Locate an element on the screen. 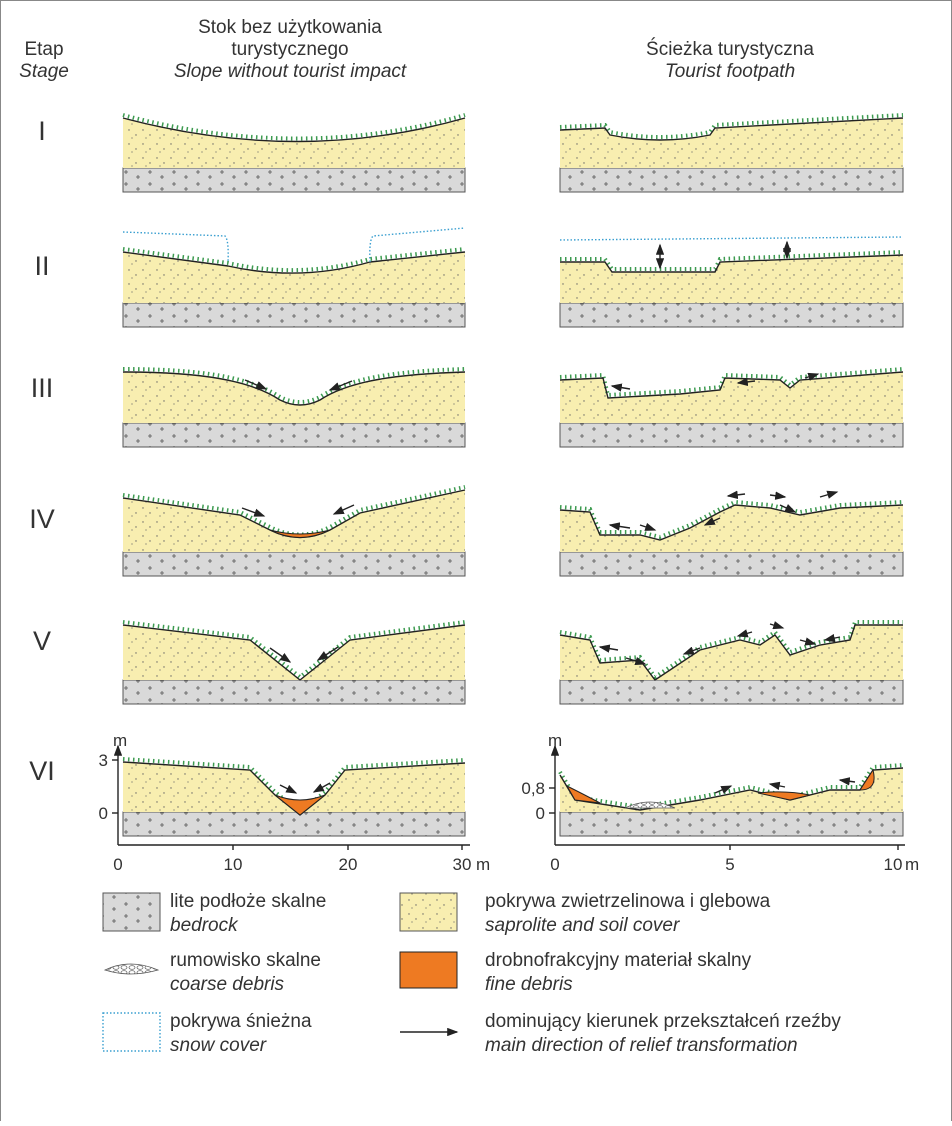 The image size is (952, 1126). x-tick-label: 5 is located at coordinates (729, 864).